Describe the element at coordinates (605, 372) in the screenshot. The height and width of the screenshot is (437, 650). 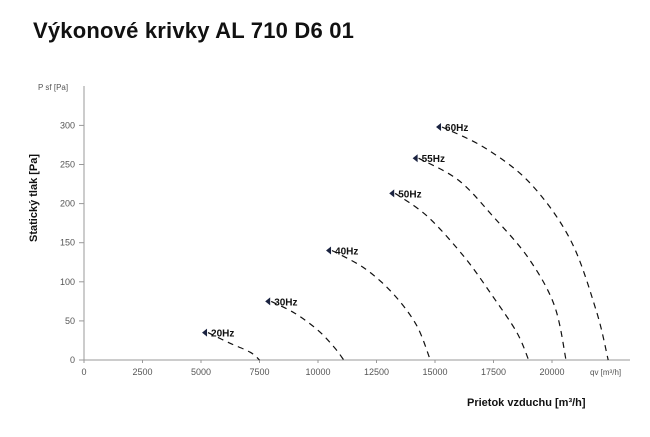
I see `x-axis-unit-label: qv [m³/h]` at that location.